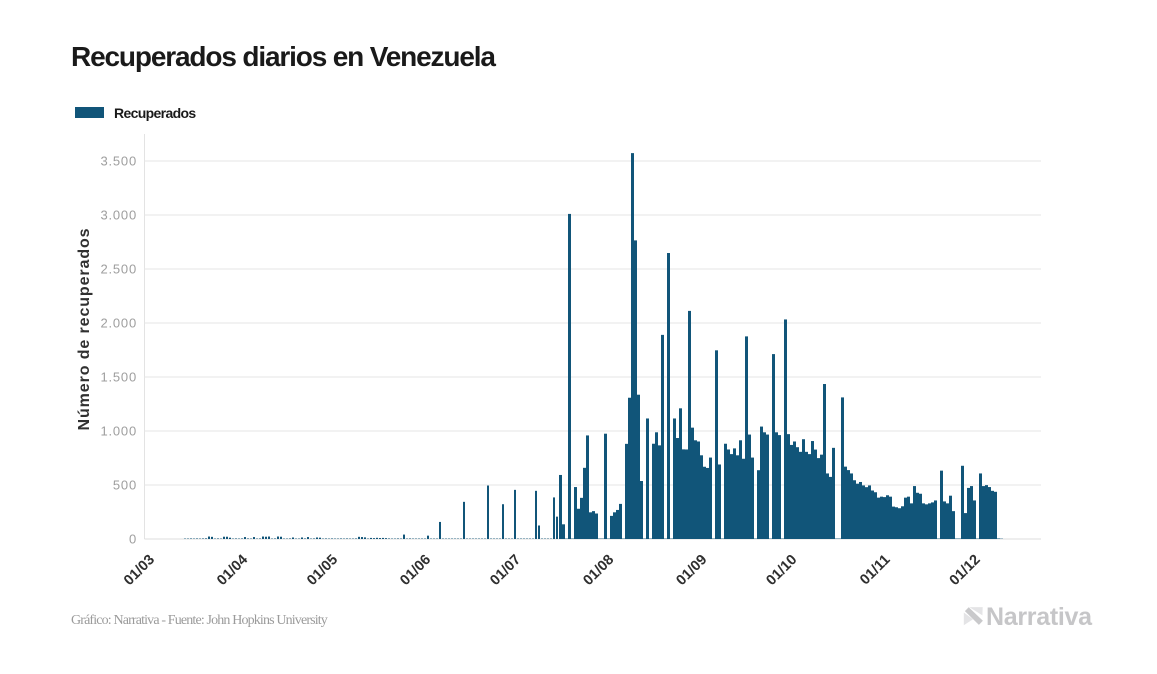 Image resolution: width=1157 pixels, height=674 pixels. I want to click on svg-text: 1.500, so click(118, 377).